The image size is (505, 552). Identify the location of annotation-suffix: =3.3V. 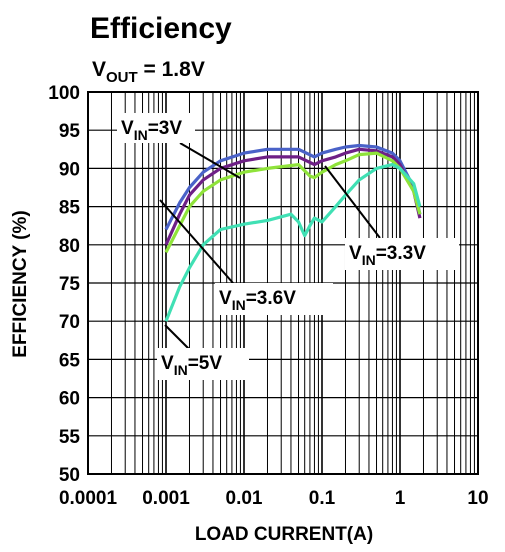
(401, 253).